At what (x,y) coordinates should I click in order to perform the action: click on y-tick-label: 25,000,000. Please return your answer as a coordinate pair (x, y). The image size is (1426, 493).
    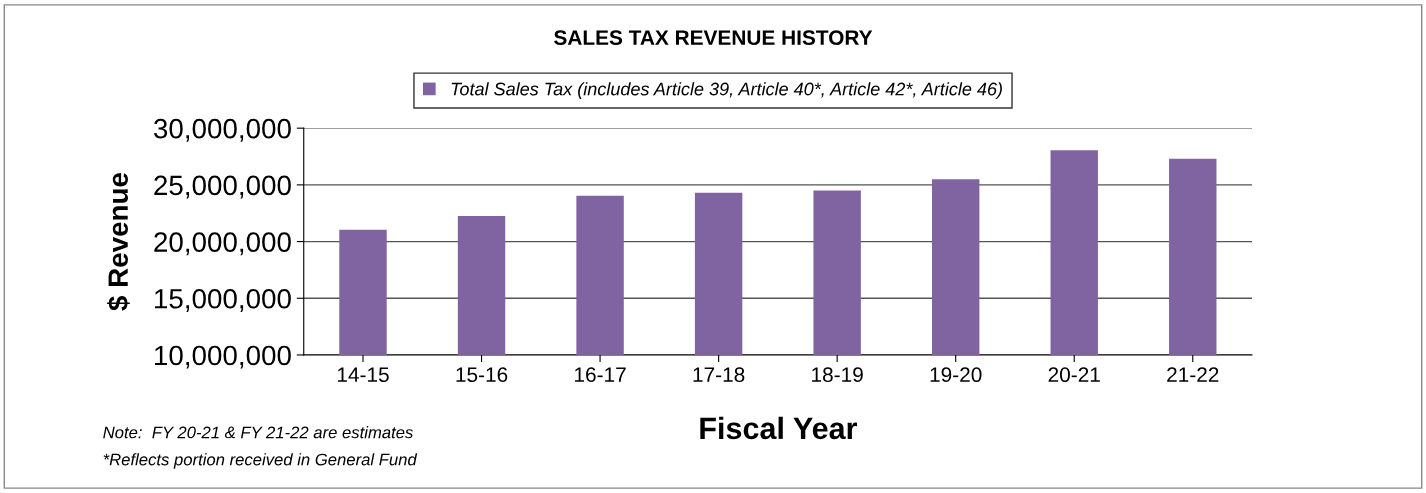
    Looking at the image, I should click on (222, 187).